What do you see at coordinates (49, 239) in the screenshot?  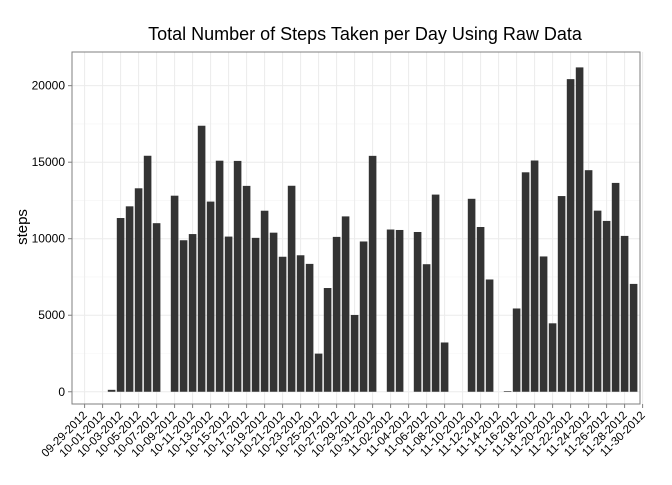 I see `y-tick-label: 10000` at bounding box center [49, 239].